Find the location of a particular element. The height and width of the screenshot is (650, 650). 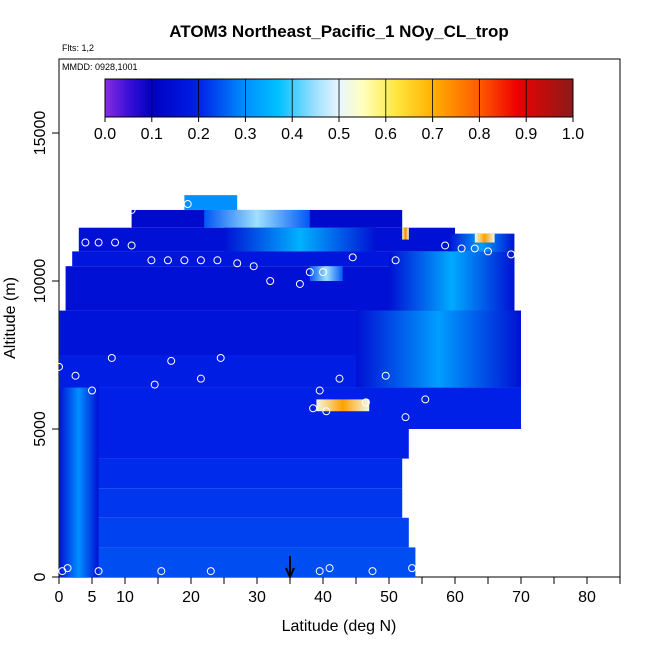

x-tick-label-2: 10 is located at coordinates (125, 597).